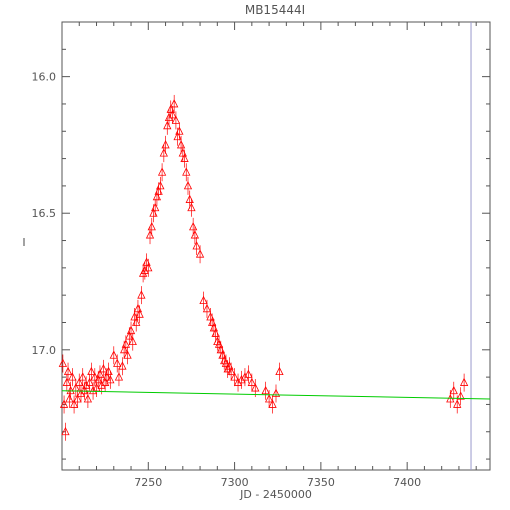 The image size is (510, 510). I want to click on x-tick-label: 7400, so click(407, 482).